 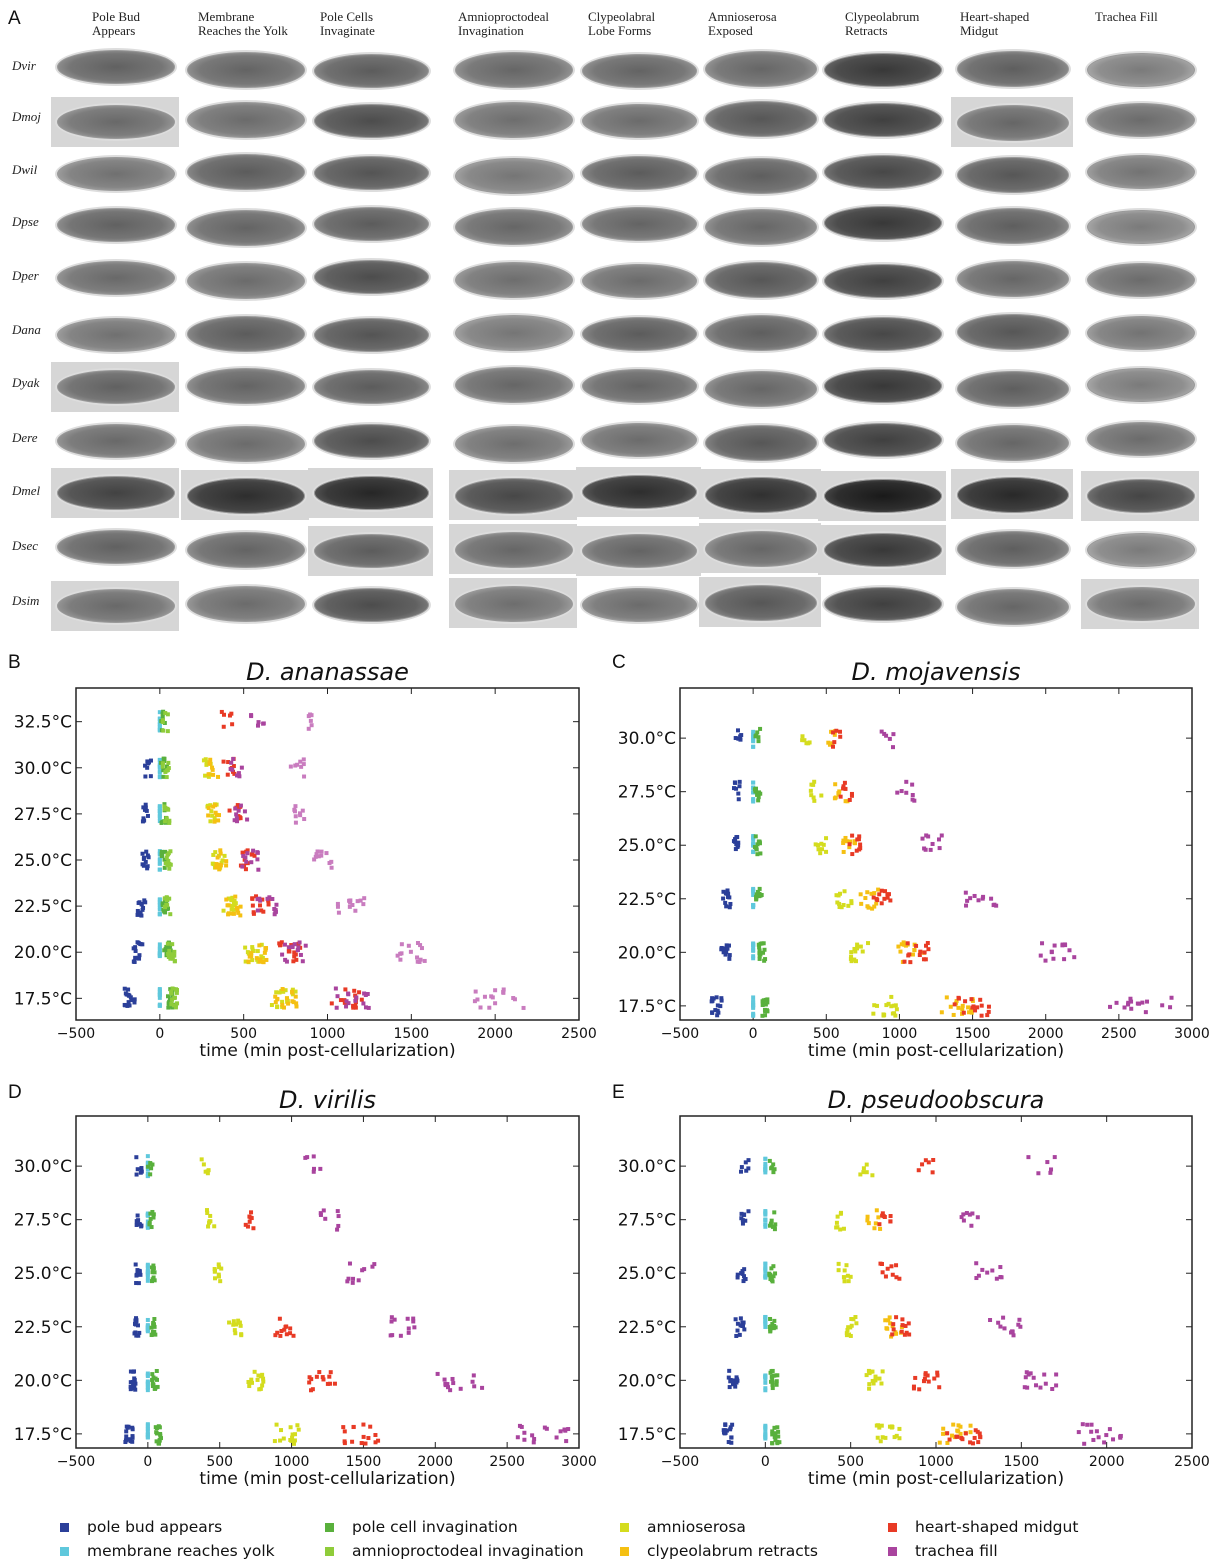 What do you see at coordinates (15, 1092) in the screenshot?
I see `panel-letter-d: D` at bounding box center [15, 1092].